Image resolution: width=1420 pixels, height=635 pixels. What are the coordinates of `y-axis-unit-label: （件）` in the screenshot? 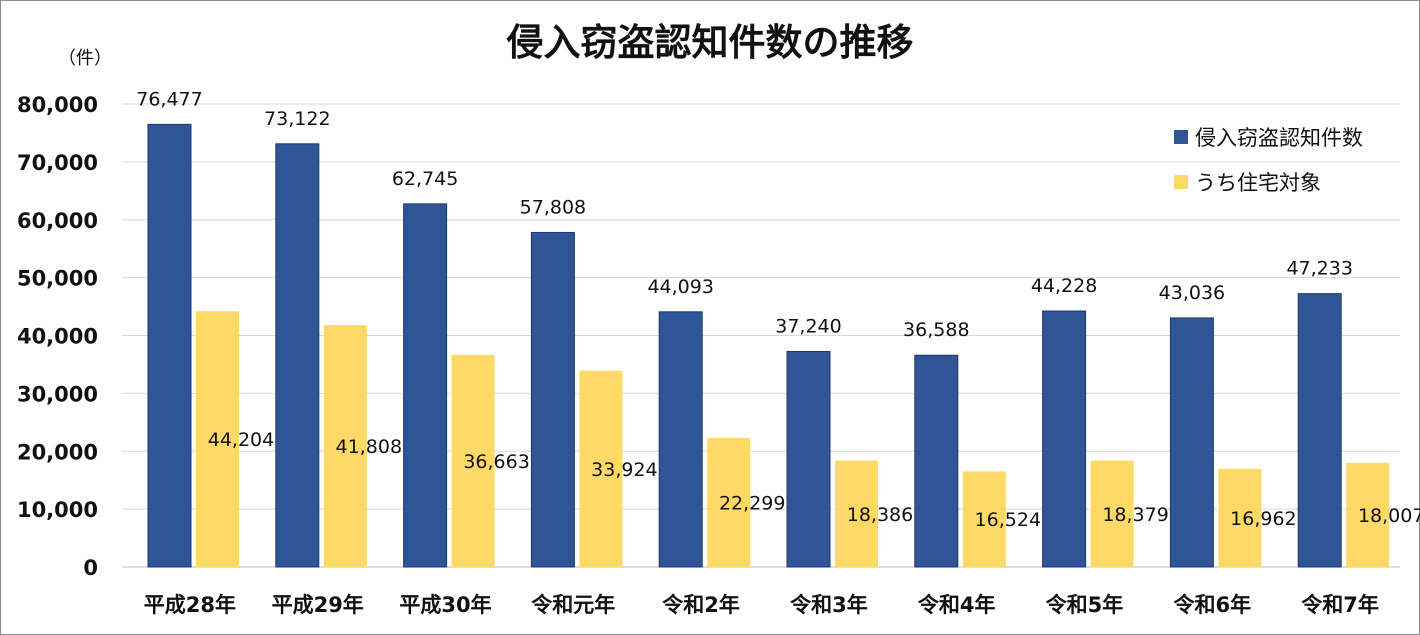 It's located at (85, 58).